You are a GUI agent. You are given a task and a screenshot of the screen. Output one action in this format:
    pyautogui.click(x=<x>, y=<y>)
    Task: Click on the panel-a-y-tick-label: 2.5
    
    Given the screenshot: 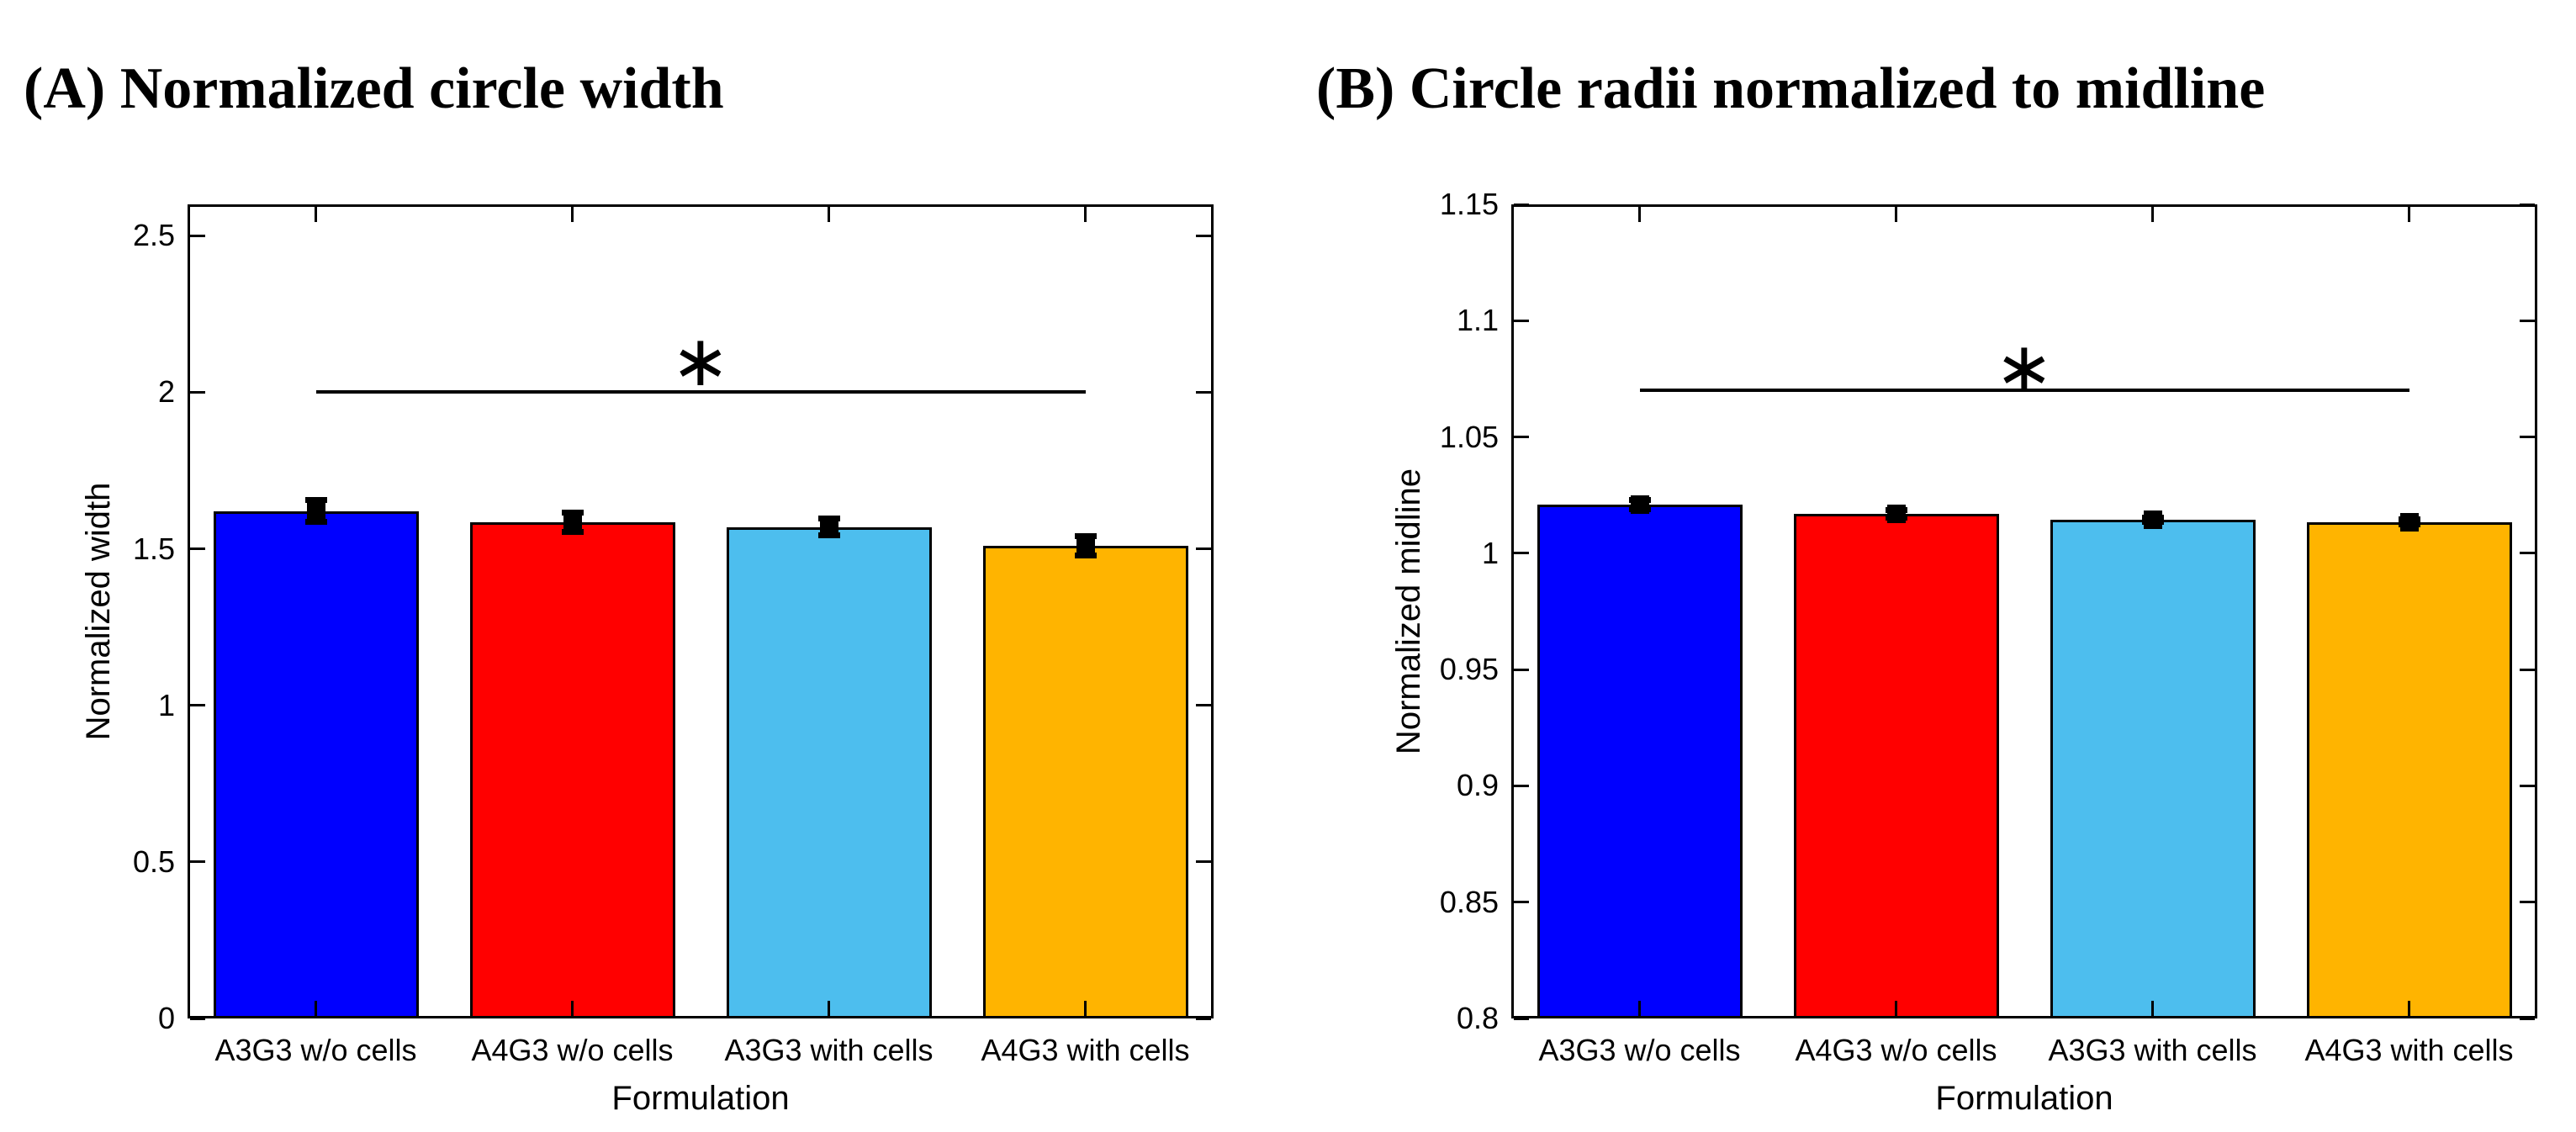 What is the action you would take?
    pyautogui.click(x=153, y=236)
    